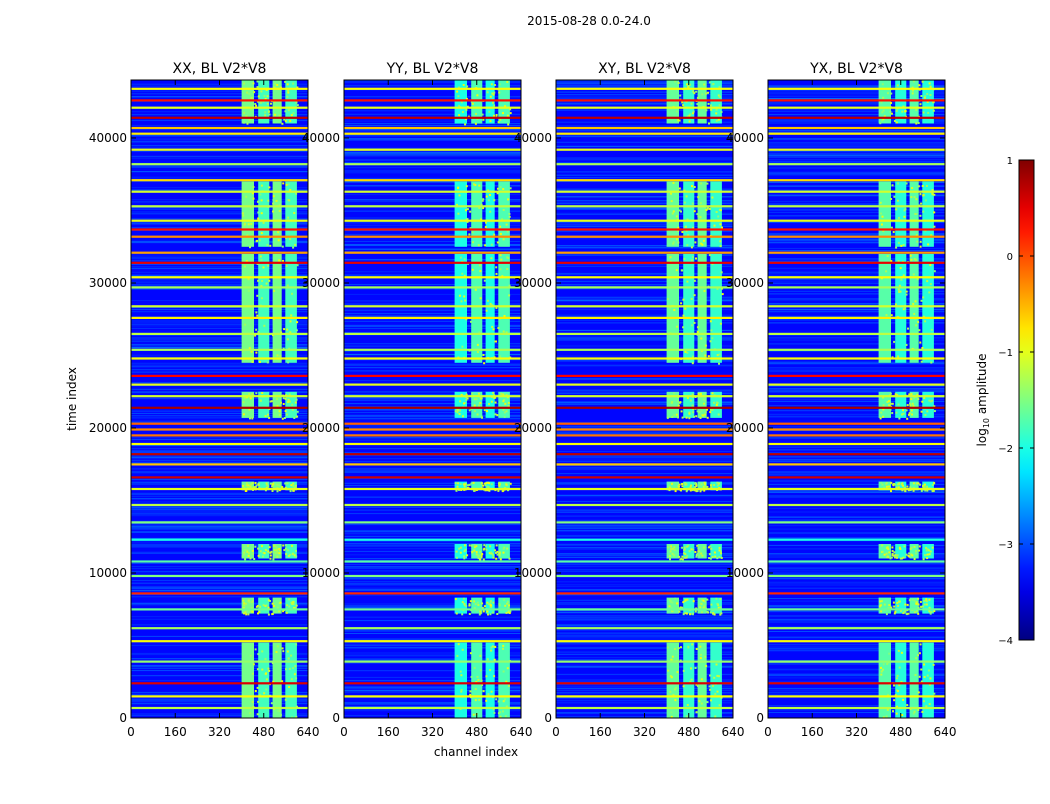 The height and width of the screenshot is (804, 1050). I want to click on x-tick-label: 0, so click(768, 732).